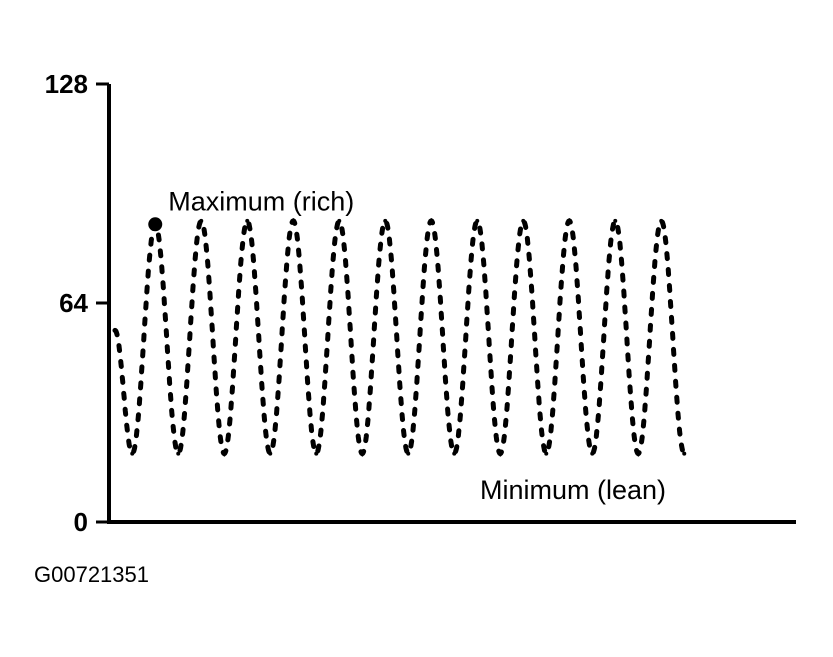 This screenshot has width=833, height=657. I want to click on y-tick-label: 128, so click(66, 84).